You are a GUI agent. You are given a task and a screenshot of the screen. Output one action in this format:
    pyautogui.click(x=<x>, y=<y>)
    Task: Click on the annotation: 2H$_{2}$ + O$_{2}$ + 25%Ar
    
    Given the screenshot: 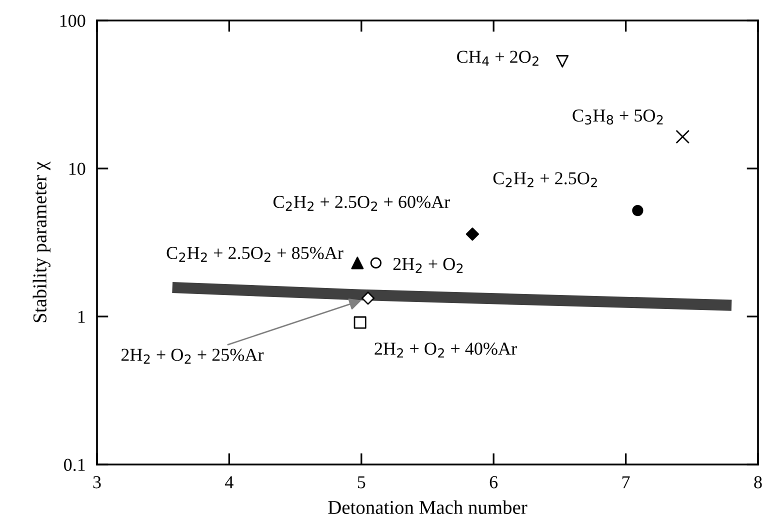 What is the action you would take?
    pyautogui.click(x=192, y=356)
    